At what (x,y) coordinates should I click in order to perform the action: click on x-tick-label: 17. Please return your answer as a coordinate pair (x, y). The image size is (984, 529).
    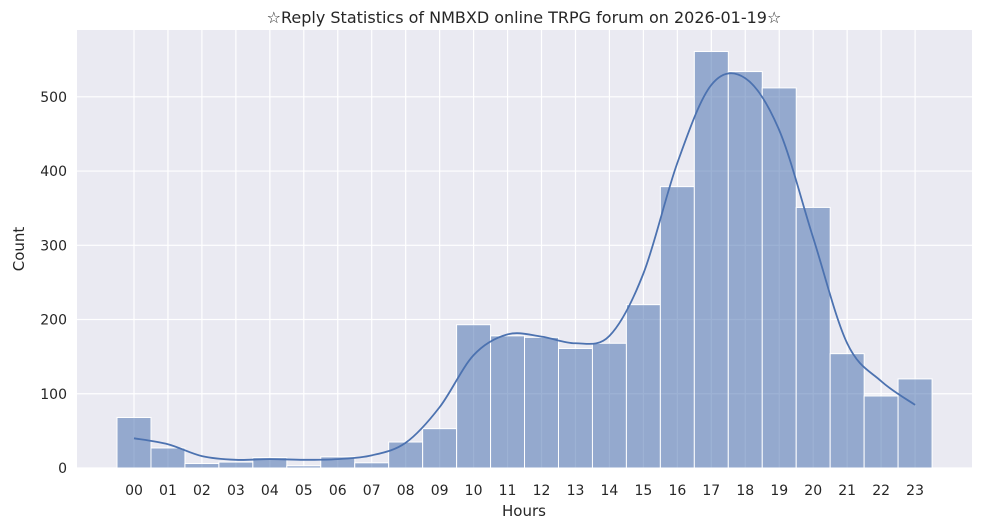
    Looking at the image, I should click on (711, 491).